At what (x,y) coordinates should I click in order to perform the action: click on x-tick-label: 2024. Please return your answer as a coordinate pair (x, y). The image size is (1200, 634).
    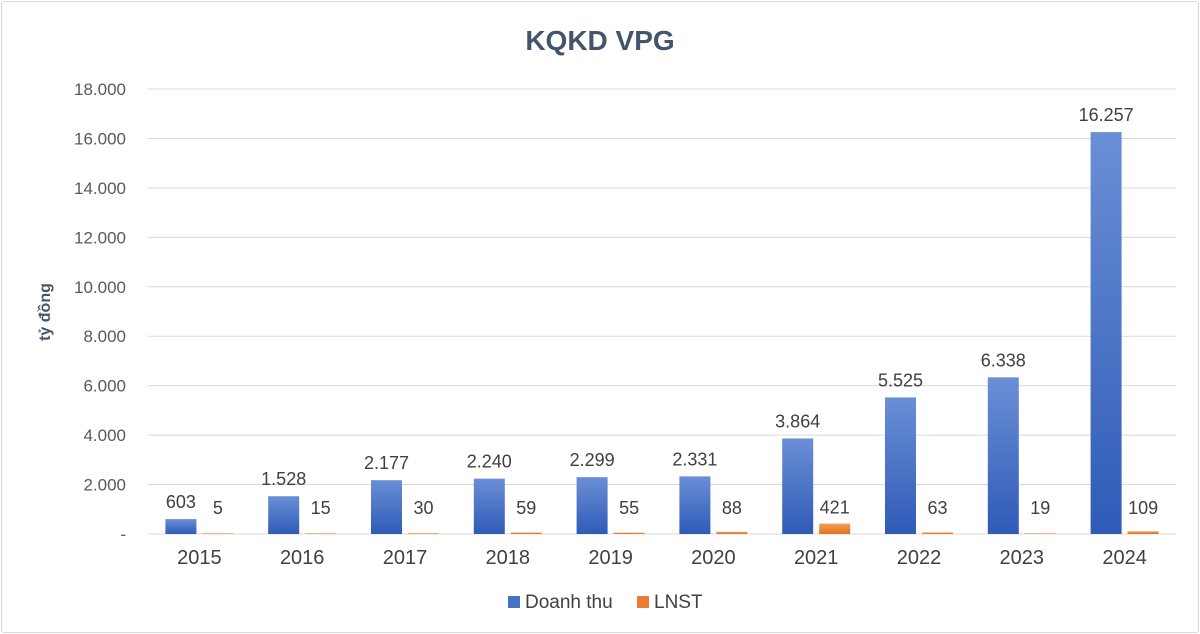
    Looking at the image, I should click on (1124, 558).